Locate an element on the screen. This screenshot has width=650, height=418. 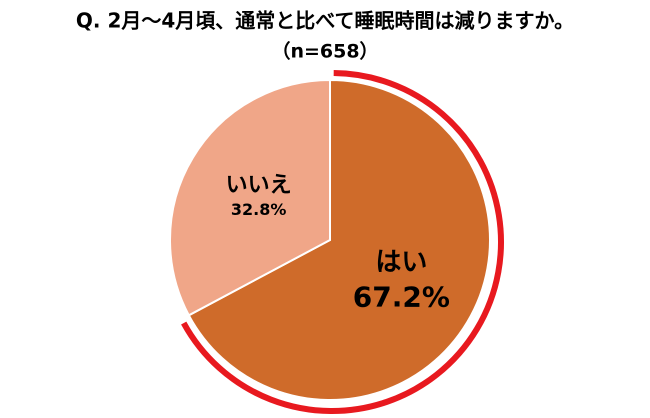
chart-subtitle: （n=658） is located at coordinates (324, 51).